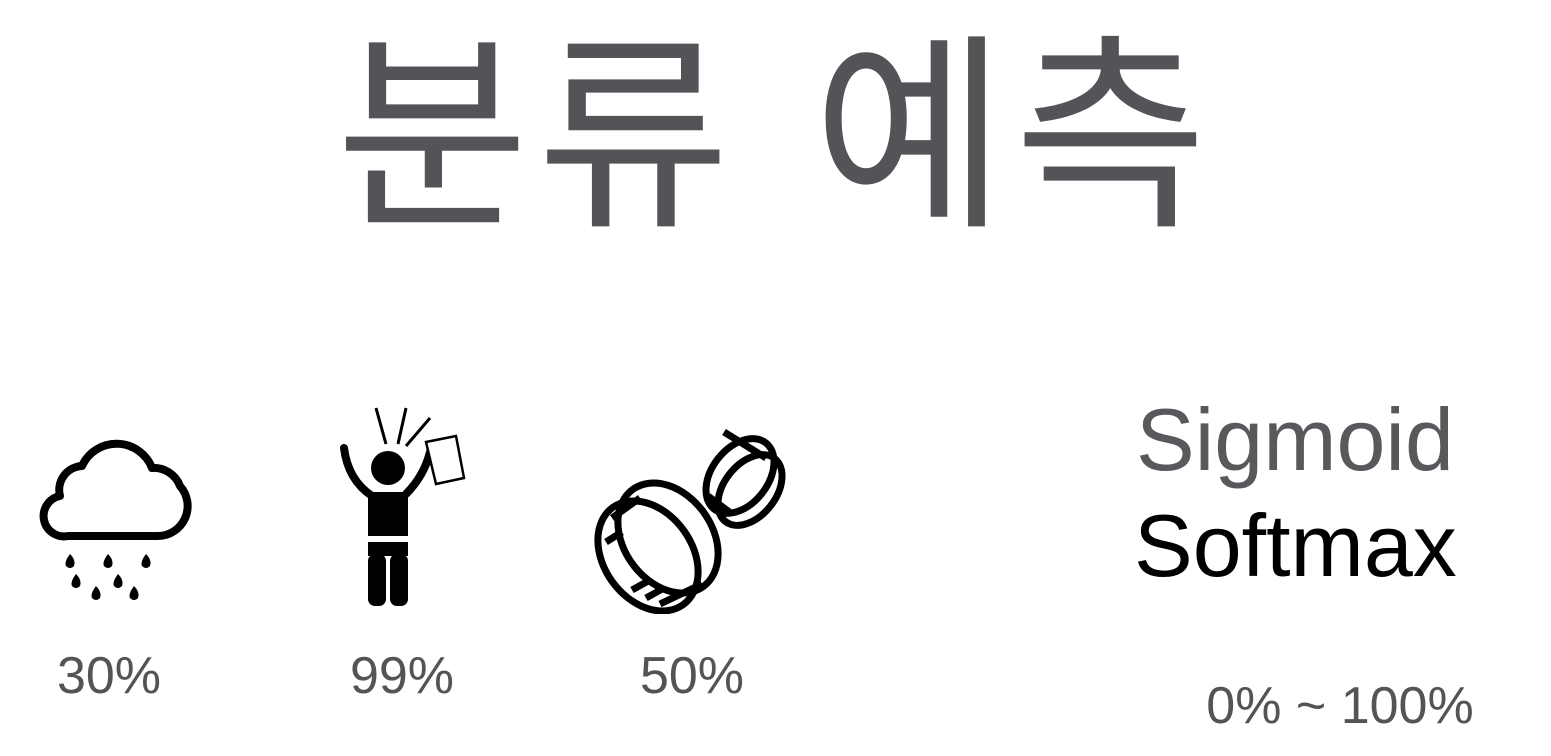 This screenshot has width=1551, height=756. Describe the element at coordinates (109, 676) in the screenshot. I see `rain-probability-label: 30%` at that location.